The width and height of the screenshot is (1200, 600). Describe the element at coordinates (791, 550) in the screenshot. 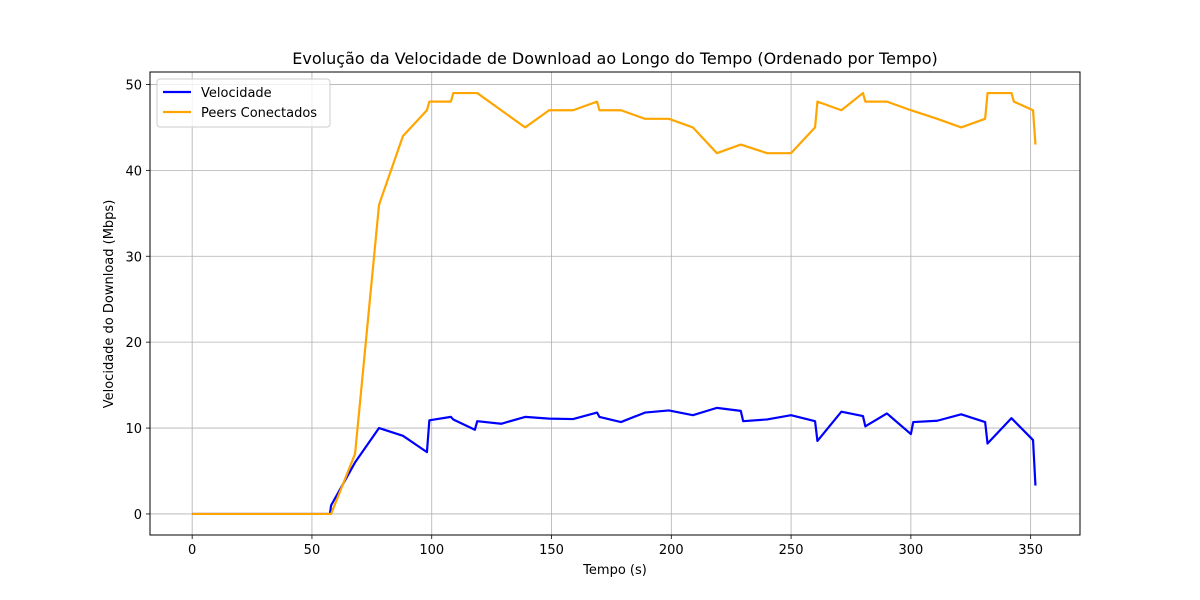

I see `x-tick-label: 250` at that location.